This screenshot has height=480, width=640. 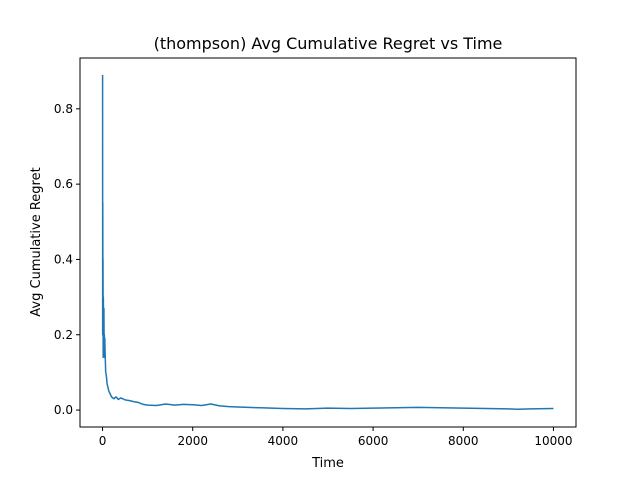 I want to click on chart-title: (thompson) Avg Cumulative Regret vs Time, so click(x=328, y=43).